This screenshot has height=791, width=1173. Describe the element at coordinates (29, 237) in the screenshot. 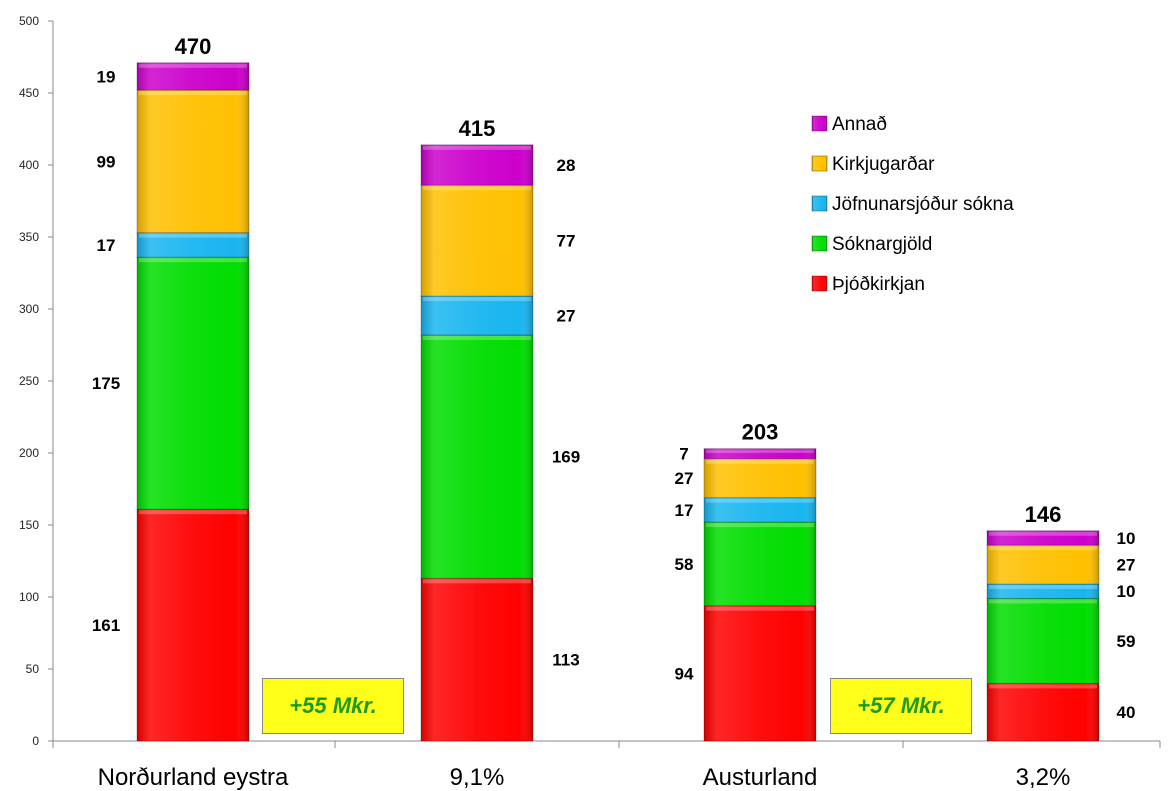

I see `y-tick-label: 350` at that location.